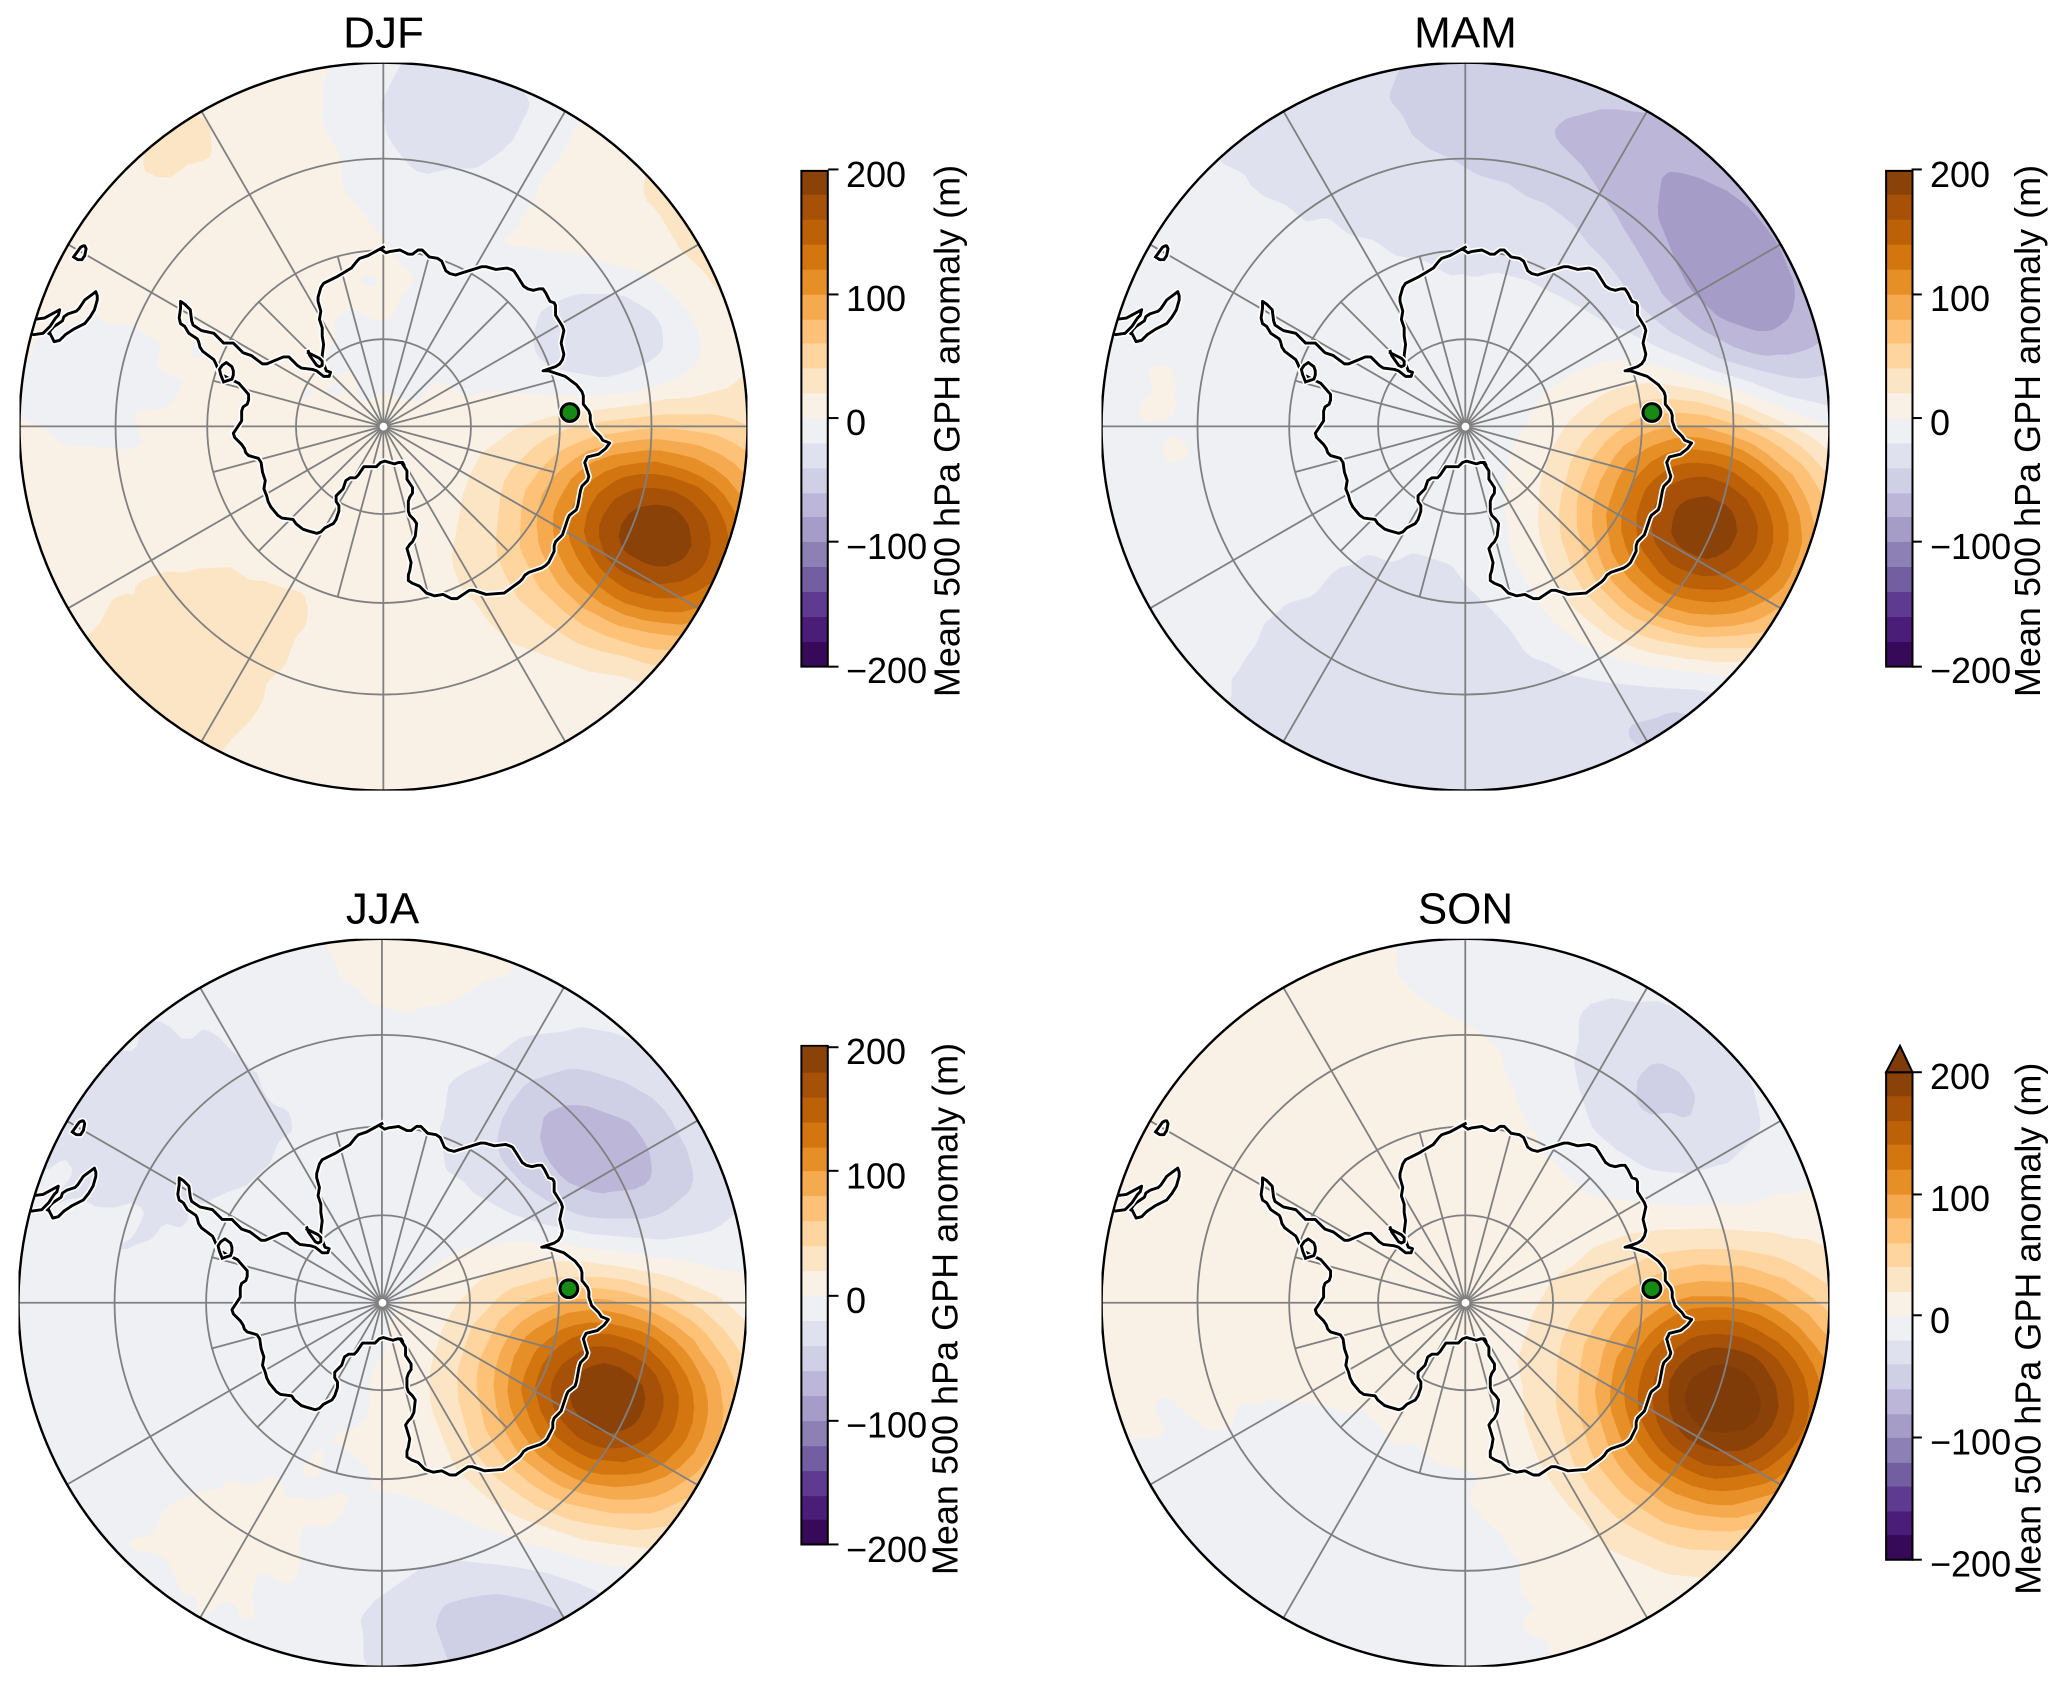 This screenshot has height=1688, width=2067. What do you see at coordinates (1465, 32) in the screenshot?
I see `svg-text: MAM` at bounding box center [1465, 32].